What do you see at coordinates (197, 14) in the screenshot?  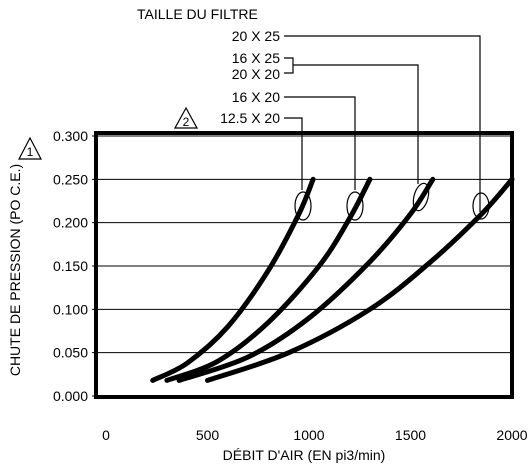 I see `legend-title: TAILLE DU FILTRE` at bounding box center [197, 14].